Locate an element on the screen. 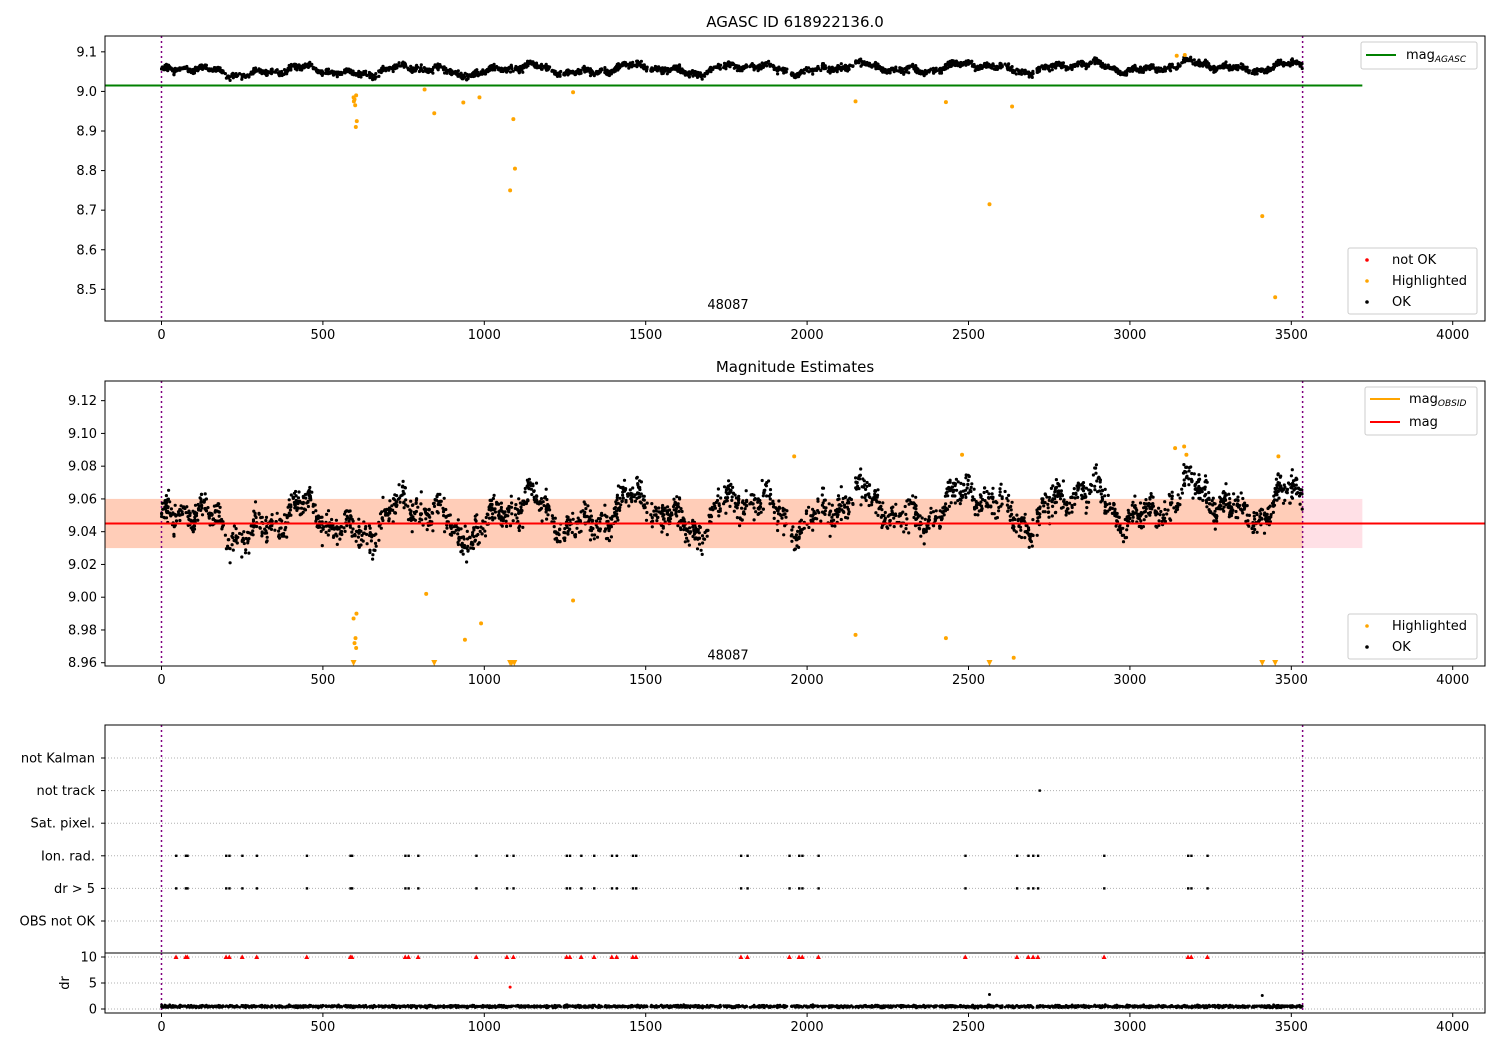 Image resolution: width=1500 pixels, height=1050 pixels. agasc-points-legend-box is located at coordinates (1412, 281).